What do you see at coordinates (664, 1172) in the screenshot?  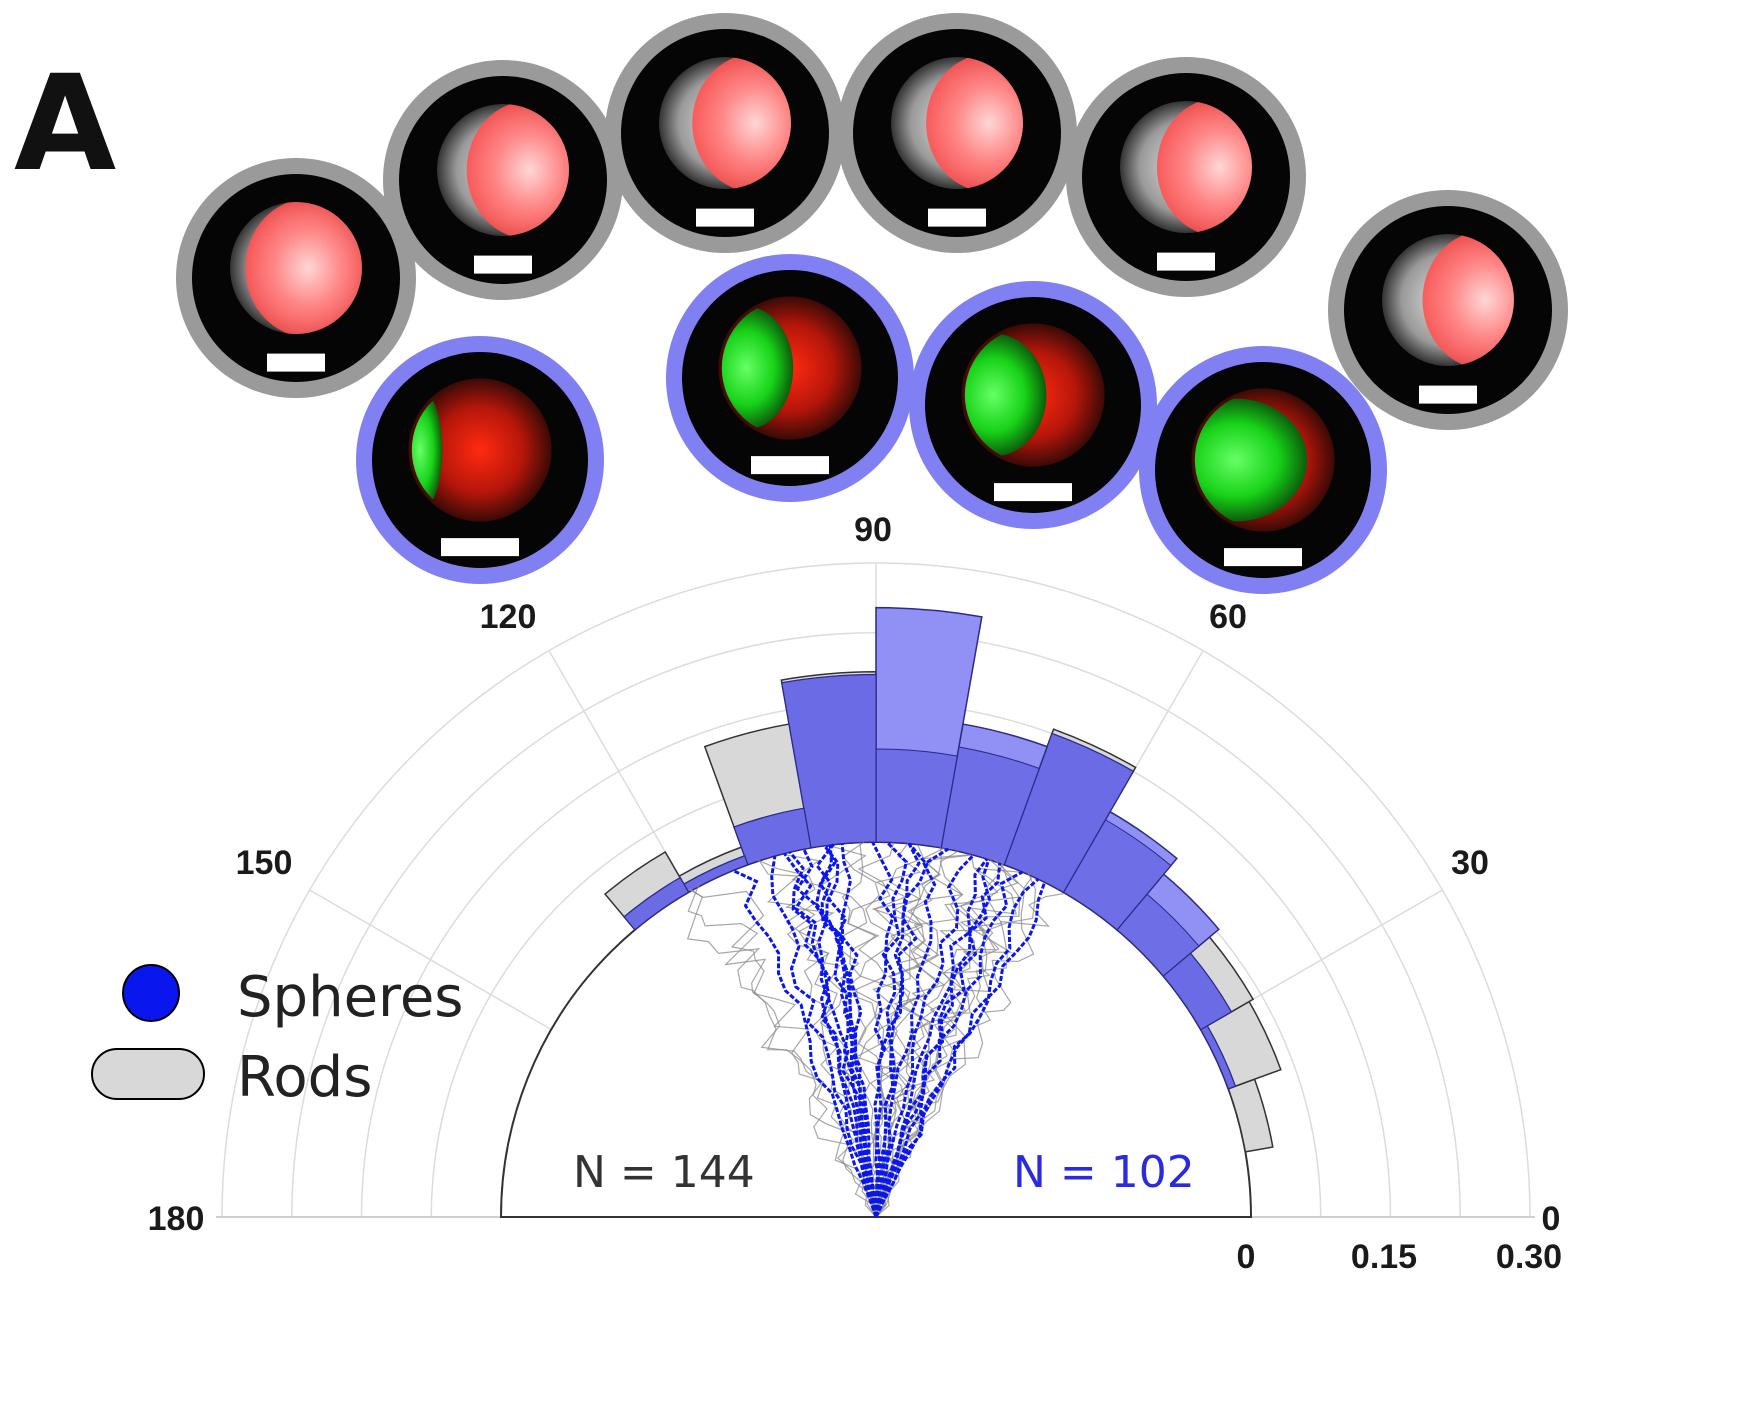 I see `rods-count-label: N = 144` at bounding box center [664, 1172].